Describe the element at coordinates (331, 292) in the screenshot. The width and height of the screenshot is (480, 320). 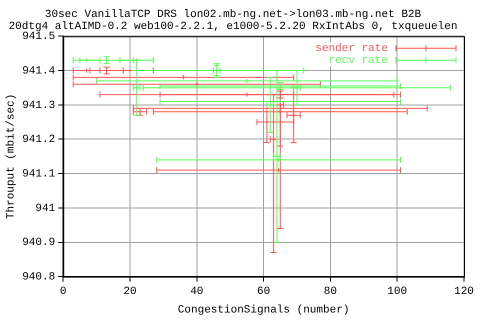
I see `x-tick-label: 80` at that location.